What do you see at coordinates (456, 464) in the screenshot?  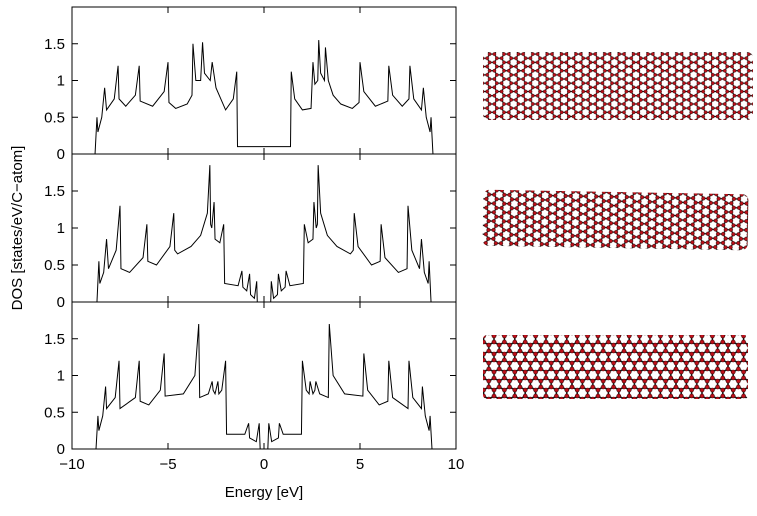 I see `x-tick-label: 10` at bounding box center [456, 464].